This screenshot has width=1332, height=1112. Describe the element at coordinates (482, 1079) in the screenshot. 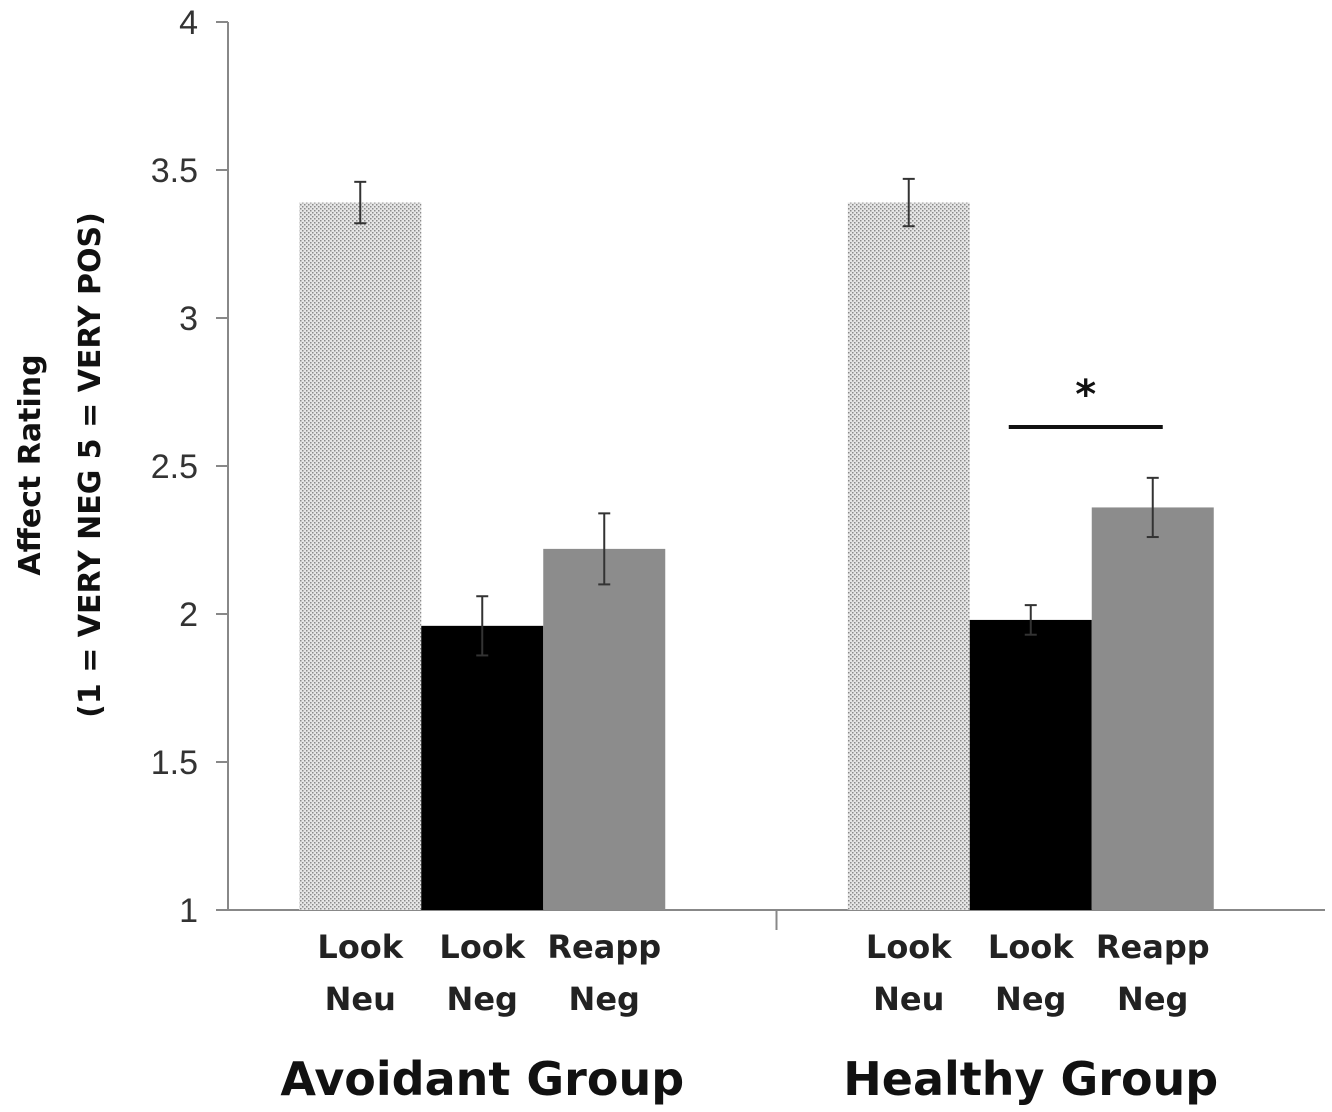

I see `group-label: Avoidant Group` at that location.